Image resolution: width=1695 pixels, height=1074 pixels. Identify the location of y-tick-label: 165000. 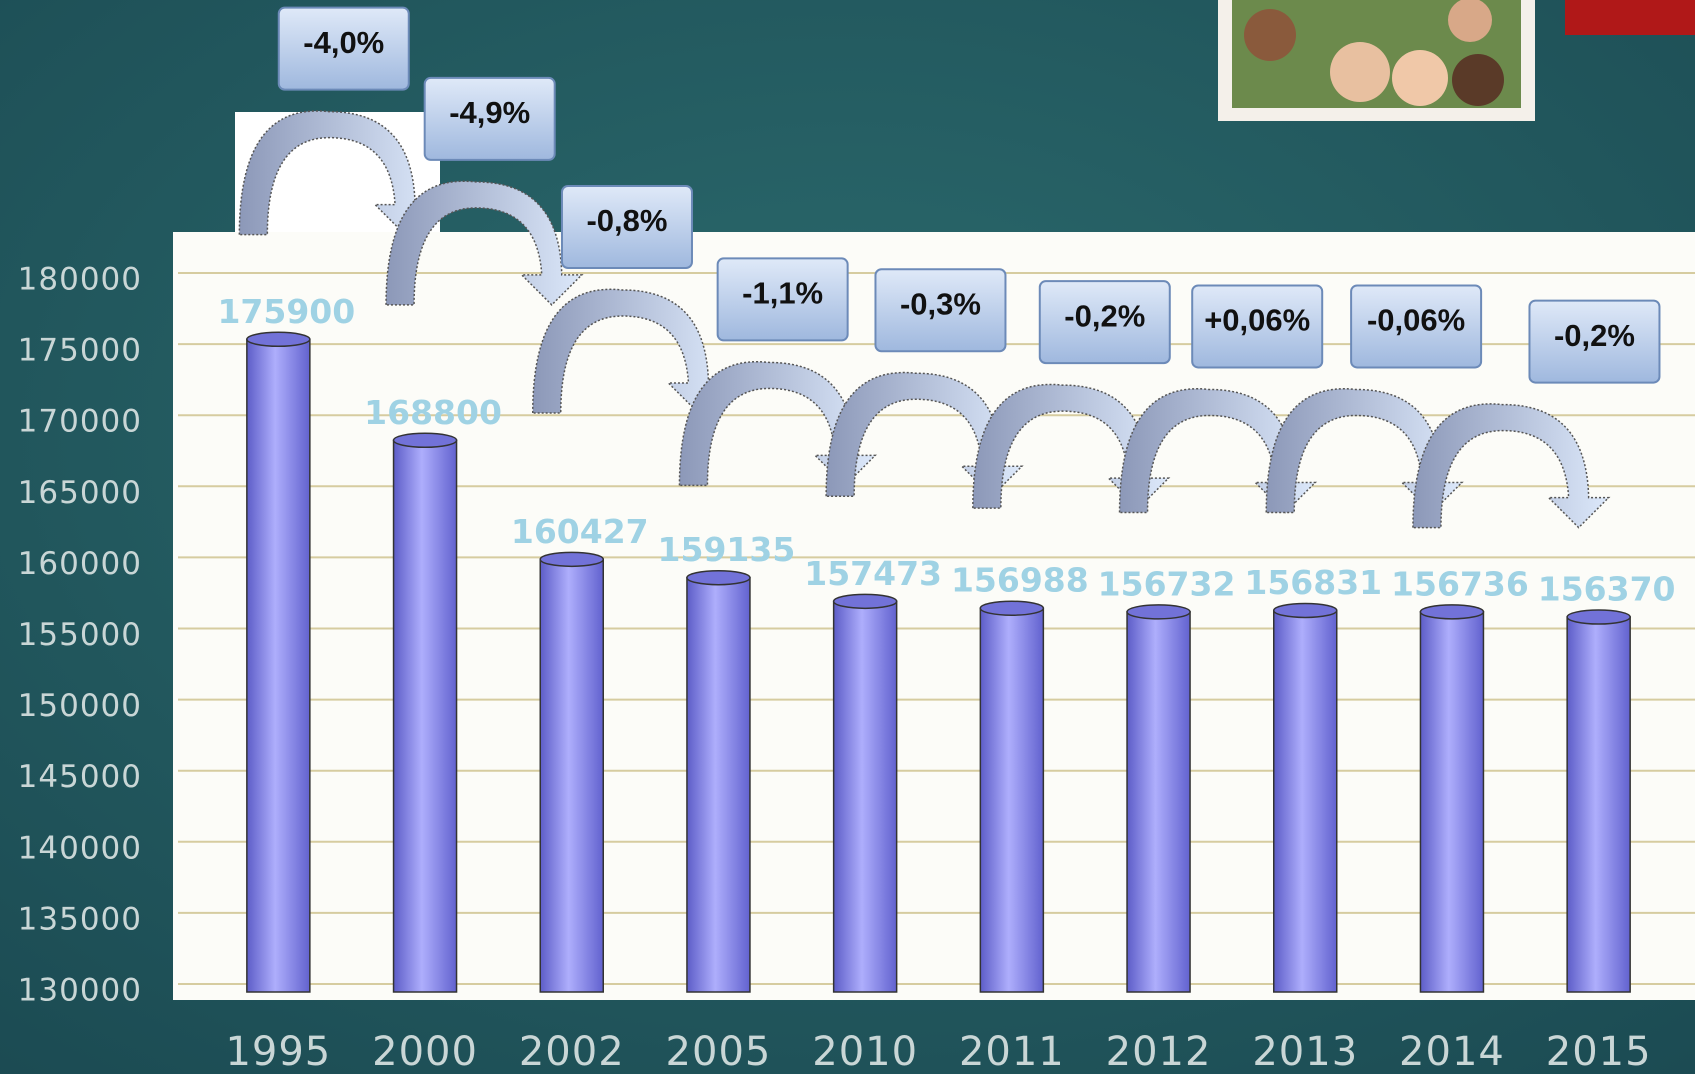
(80, 493).